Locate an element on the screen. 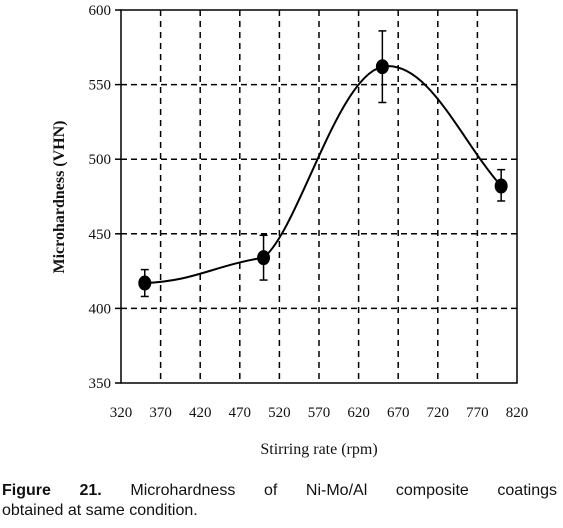 The height and width of the screenshot is (528, 563). x-tick-label: 370 is located at coordinates (160, 413).